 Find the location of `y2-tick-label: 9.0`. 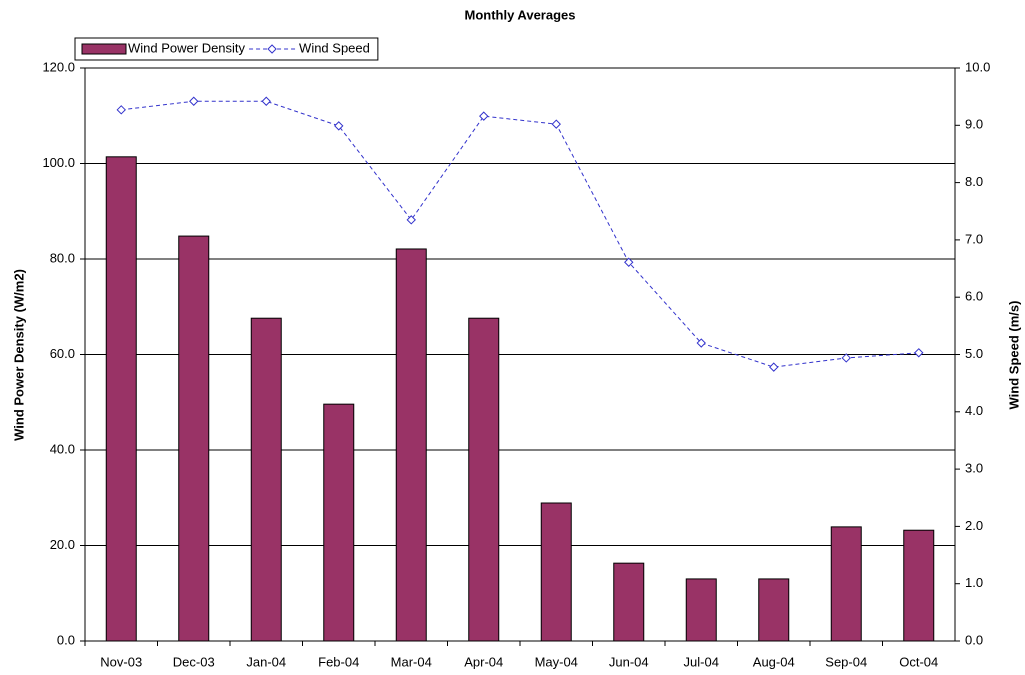

y2-tick-label: 9.0 is located at coordinates (974, 124).